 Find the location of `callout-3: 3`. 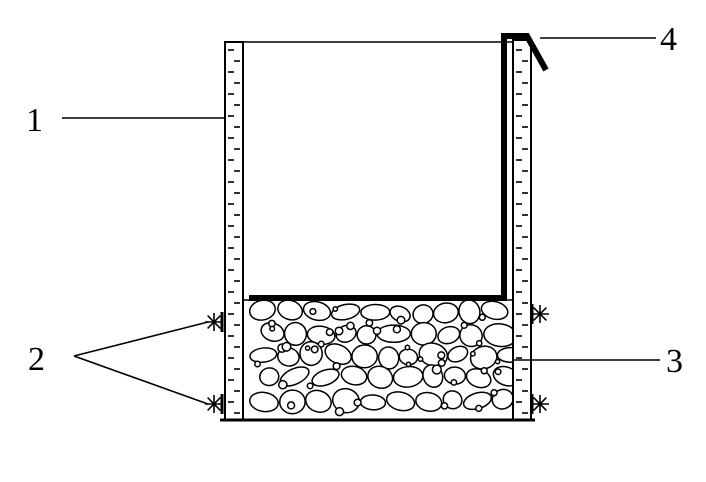

callout-3: 3 is located at coordinates (598, 361).